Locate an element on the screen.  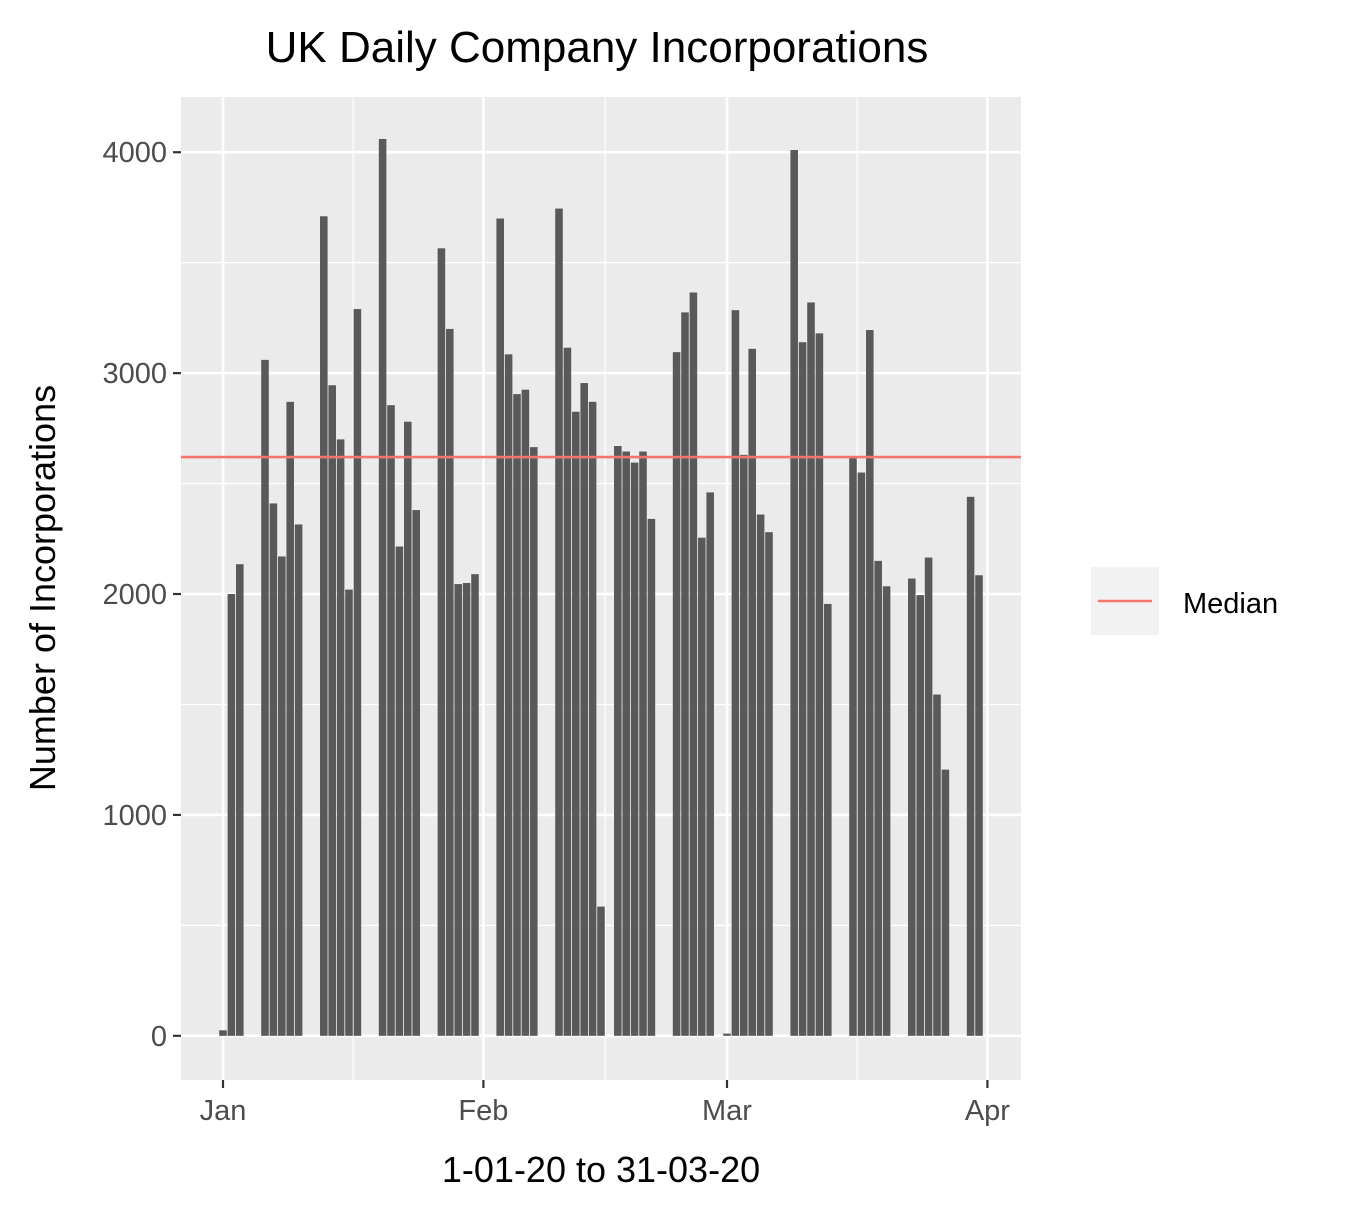
y-tick-label: 4000 is located at coordinates (134, 153).